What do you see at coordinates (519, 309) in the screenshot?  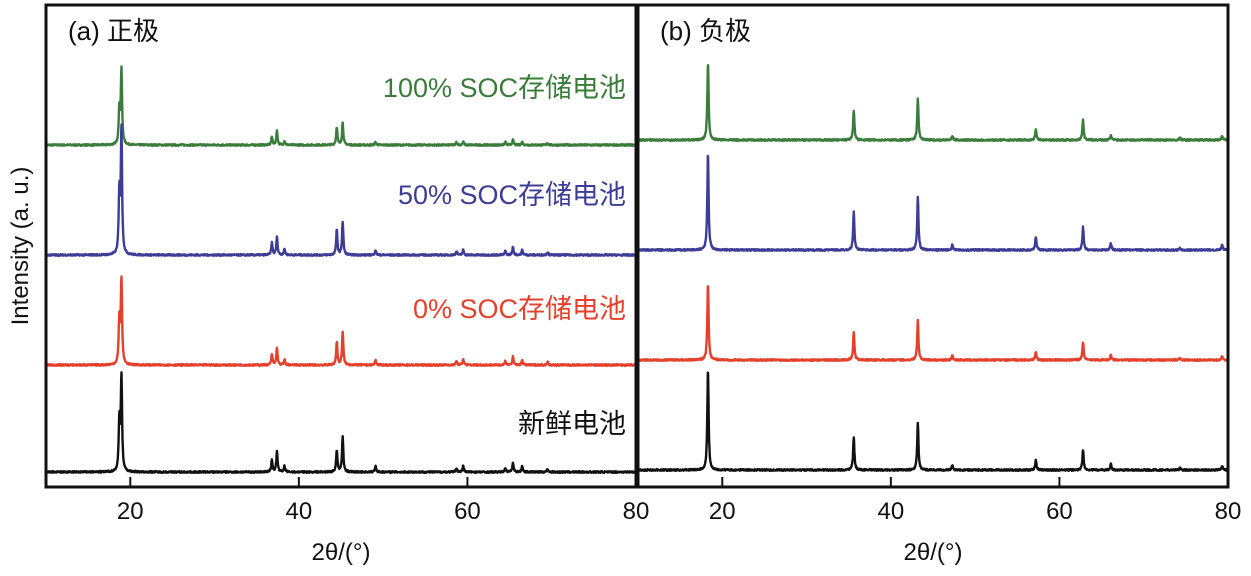 I see `series-label-2: 0% SOC存储电池` at bounding box center [519, 309].